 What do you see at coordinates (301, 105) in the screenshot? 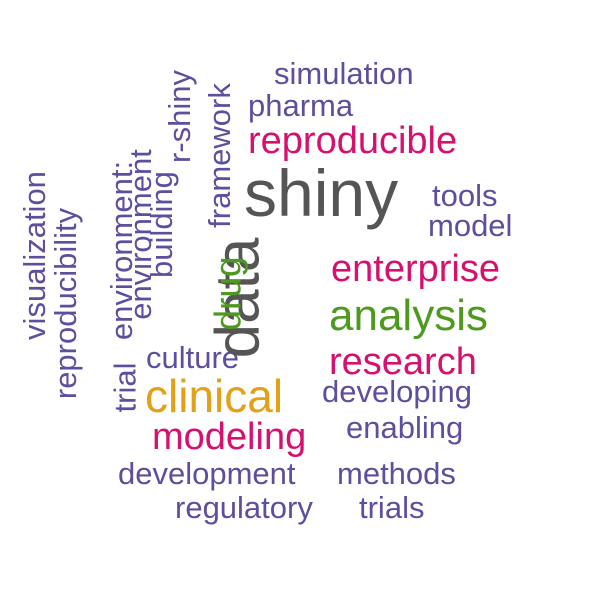
I see `word-pharma: pharma` at bounding box center [301, 105].